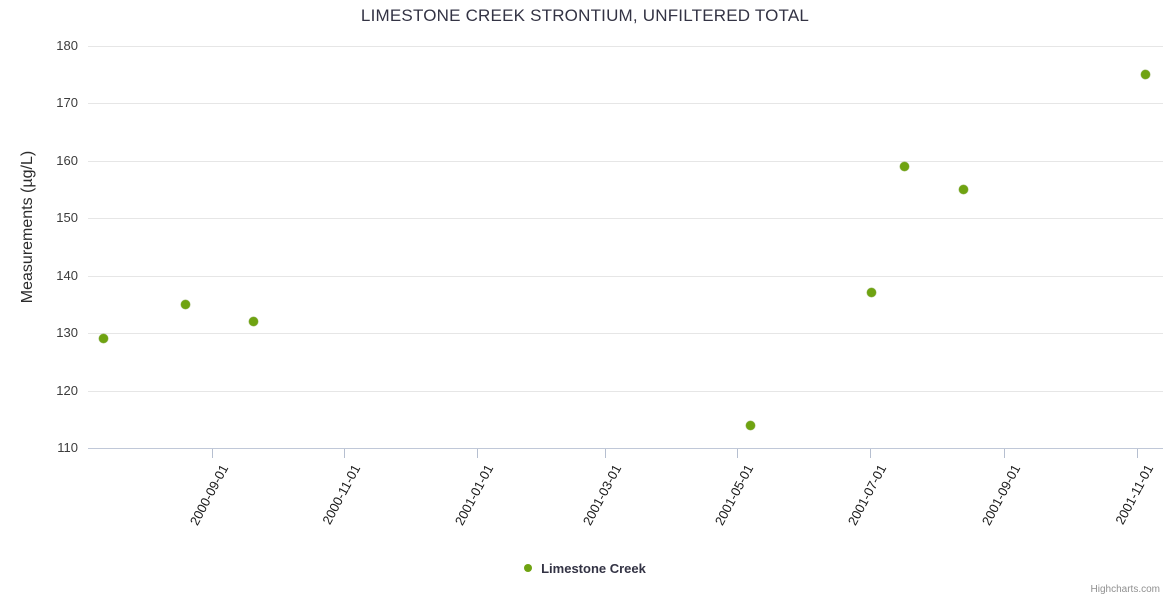 The width and height of the screenshot is (1170, 600). What do you see at coordinates (209, 495) in the screenshot?
I see `x-axis-tick-label: 2000-09-01` at bounding box center [209, 495].